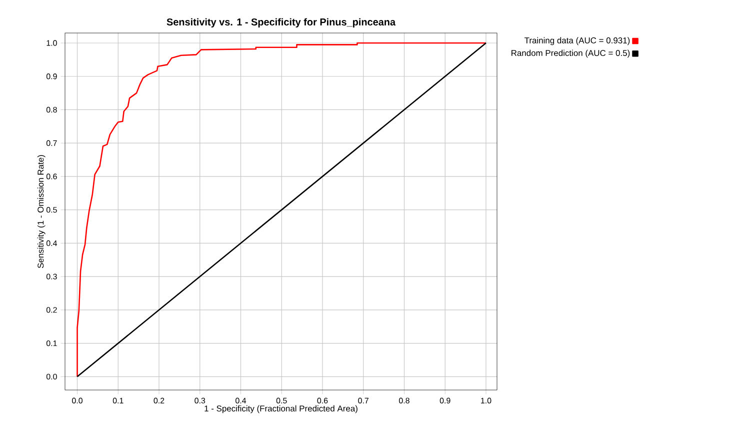 This screenshot has height=431, width=751. Describe the element at coordinates (281, 23) in the screenshot. I see `chart-title: Sensitivity vs. 1 - Specificity for Pinus_pinceana` at that location.